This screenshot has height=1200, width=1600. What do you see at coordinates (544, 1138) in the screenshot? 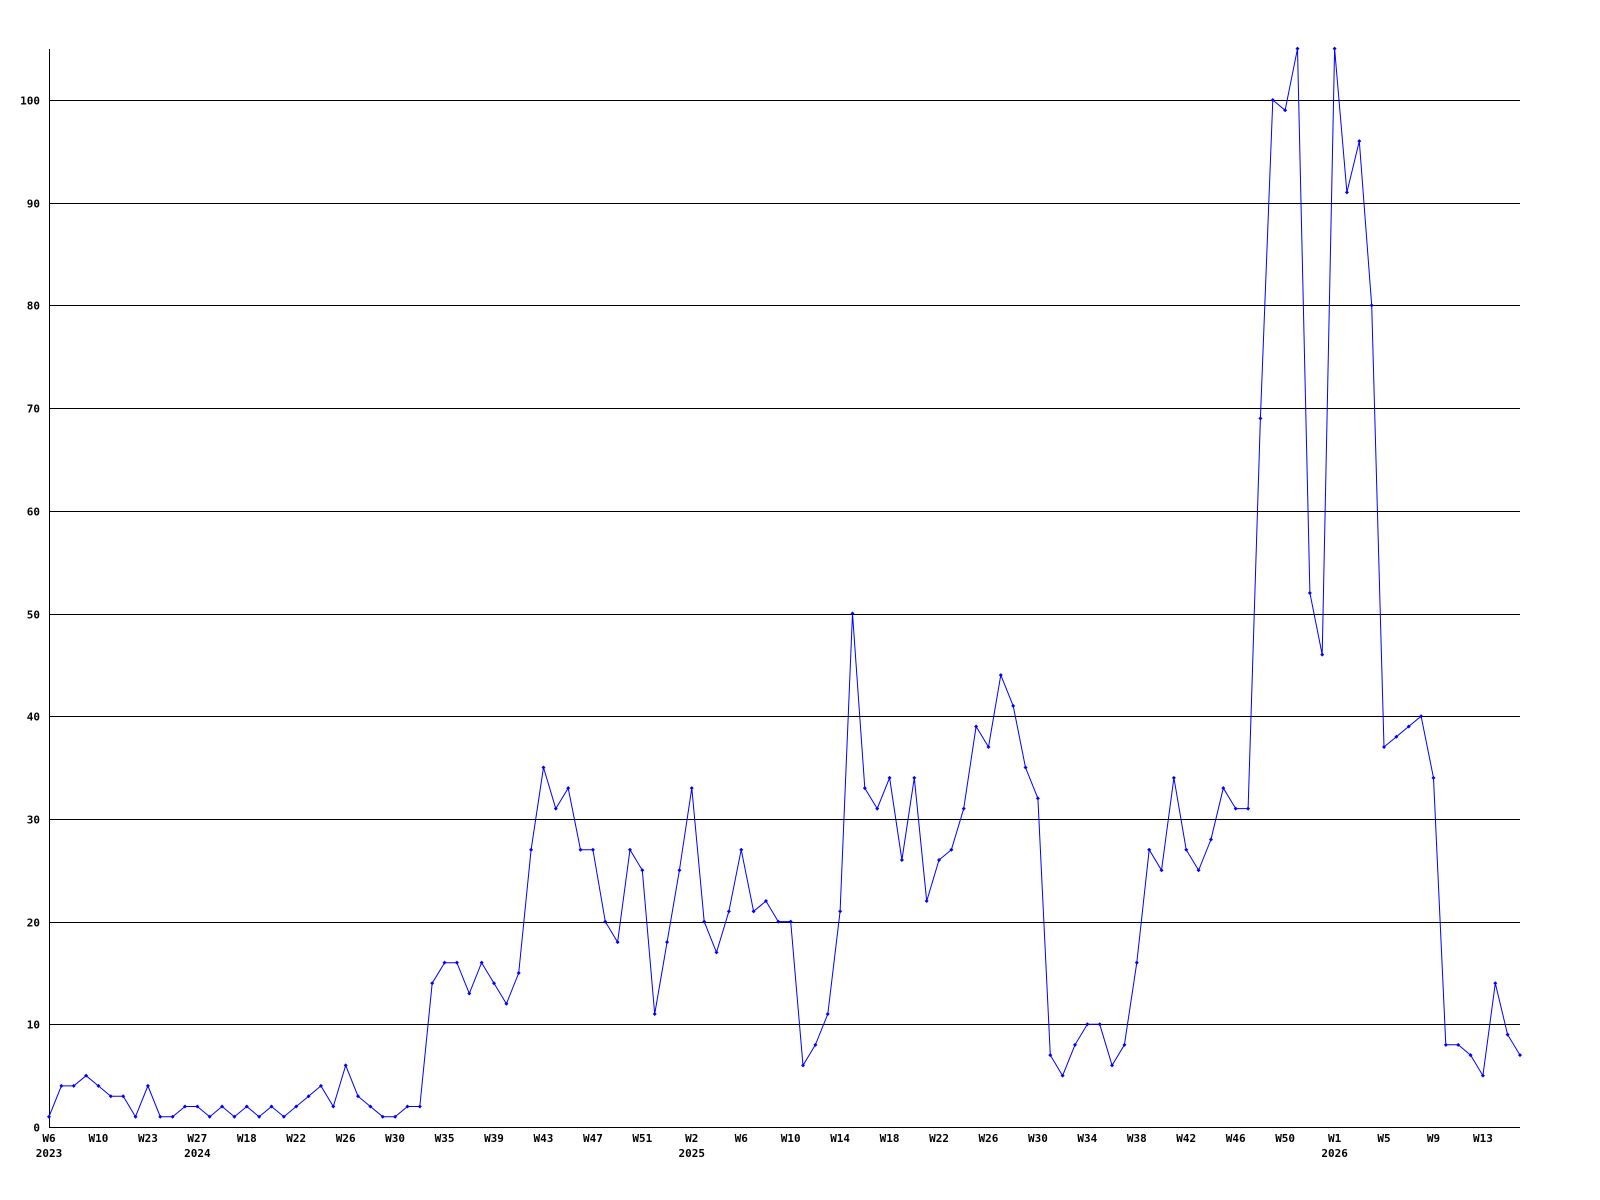
I see `x-tick-label: W43` at bounding box center [544, 1138].